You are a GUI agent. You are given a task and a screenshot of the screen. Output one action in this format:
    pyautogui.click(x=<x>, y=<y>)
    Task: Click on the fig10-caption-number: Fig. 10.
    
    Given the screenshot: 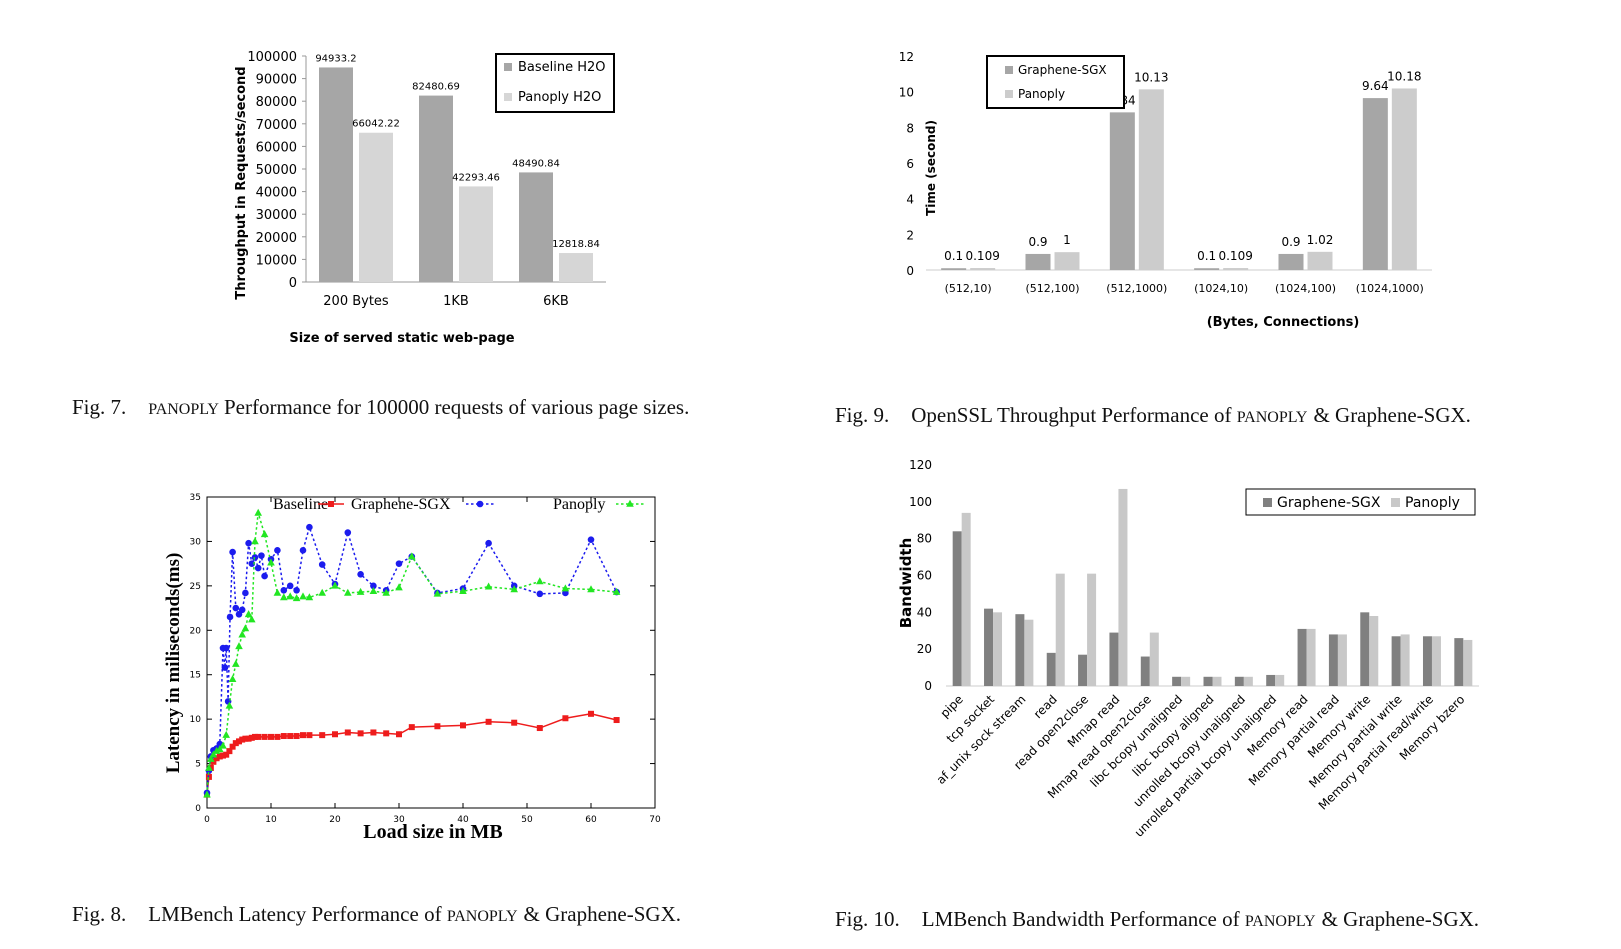 What is the action you would take?
    pyautogui.click(x=867, y=919)
    